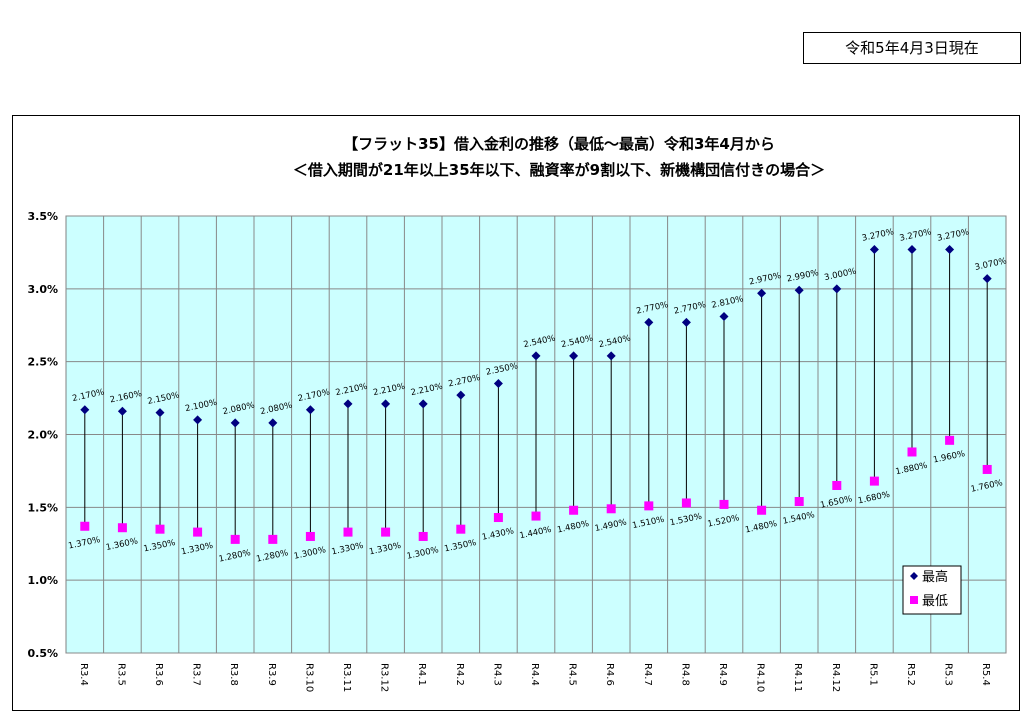  What do you see at coordinates (572, 674) in the screenshot?
I see `x-tick-label: R4.5` at bounding box center [572, 674].